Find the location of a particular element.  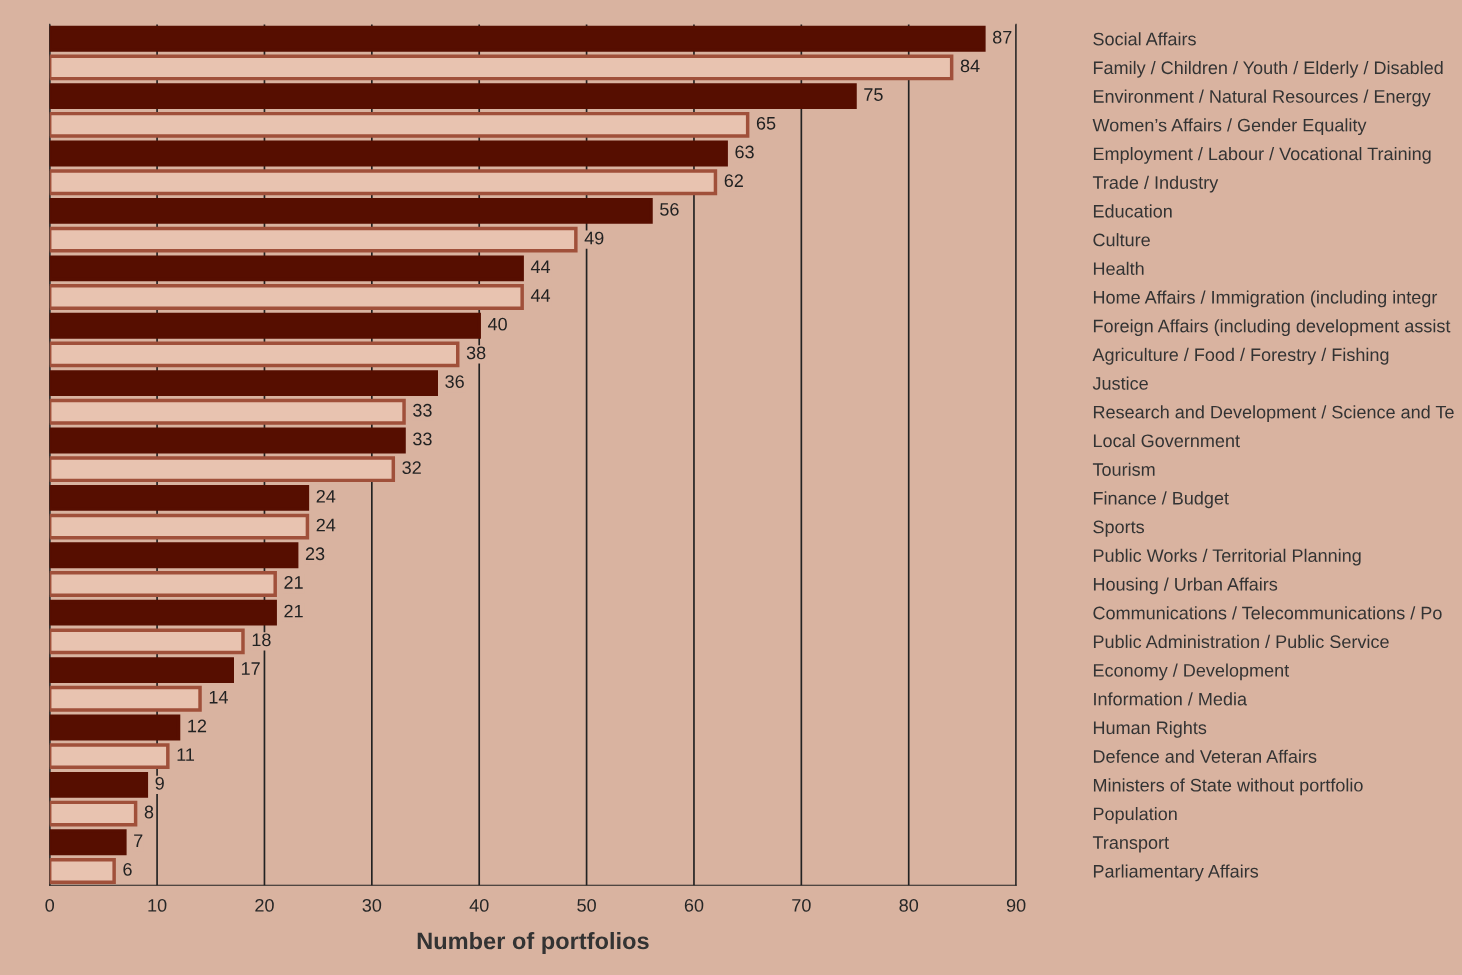

y-tick-label: Agriculture / Food / Forestry / Fishing is located at coordinates (1240, 356).